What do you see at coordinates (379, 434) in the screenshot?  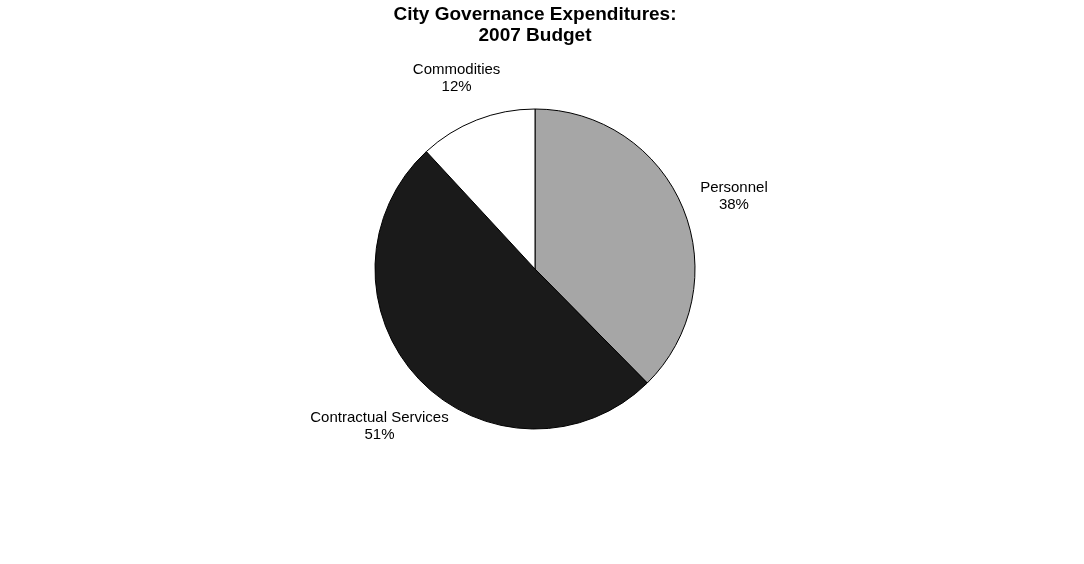 I see `data-label: 51%` at bounding box center [379, 434].